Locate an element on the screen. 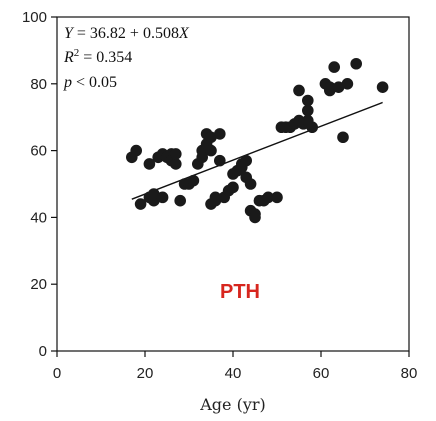  regression-annotations: Y = 36.82 + 0.508X R2 = 0.354 p < 0.05 is located at coordinates (126, 58).